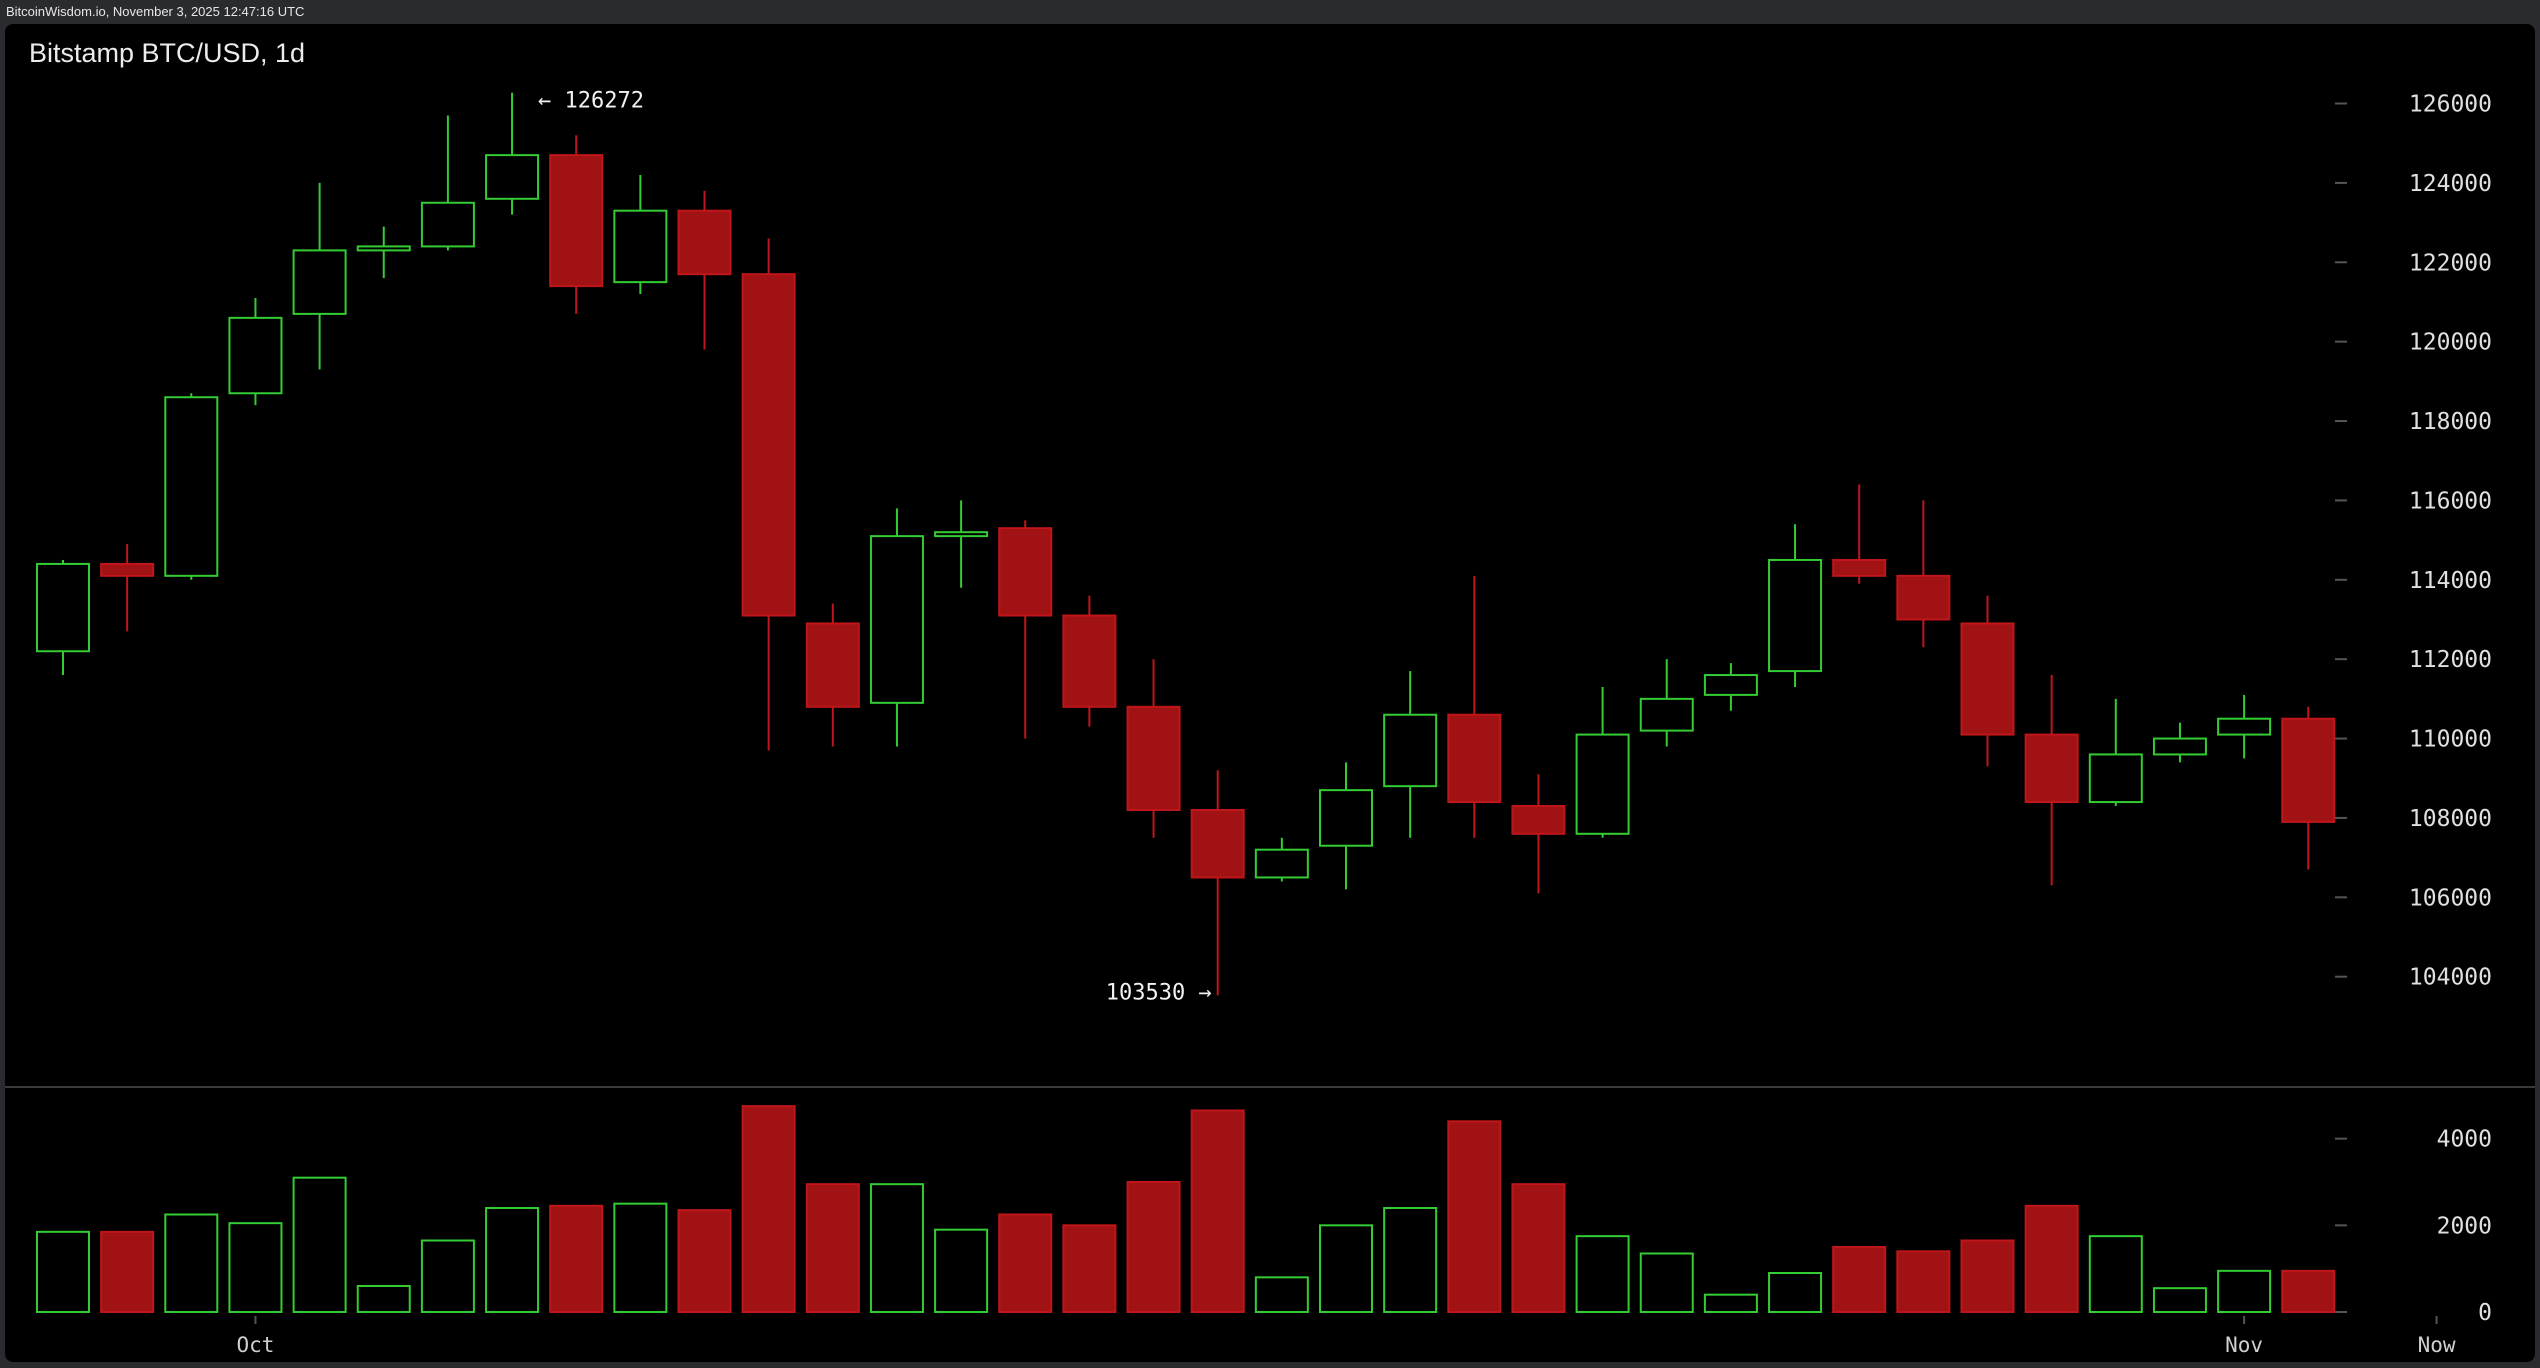 The image size is (2540, 1368). Describe the element at coordinates (2450, 105) in the screenshot. I see `price-tick-label: 126000` at that location.